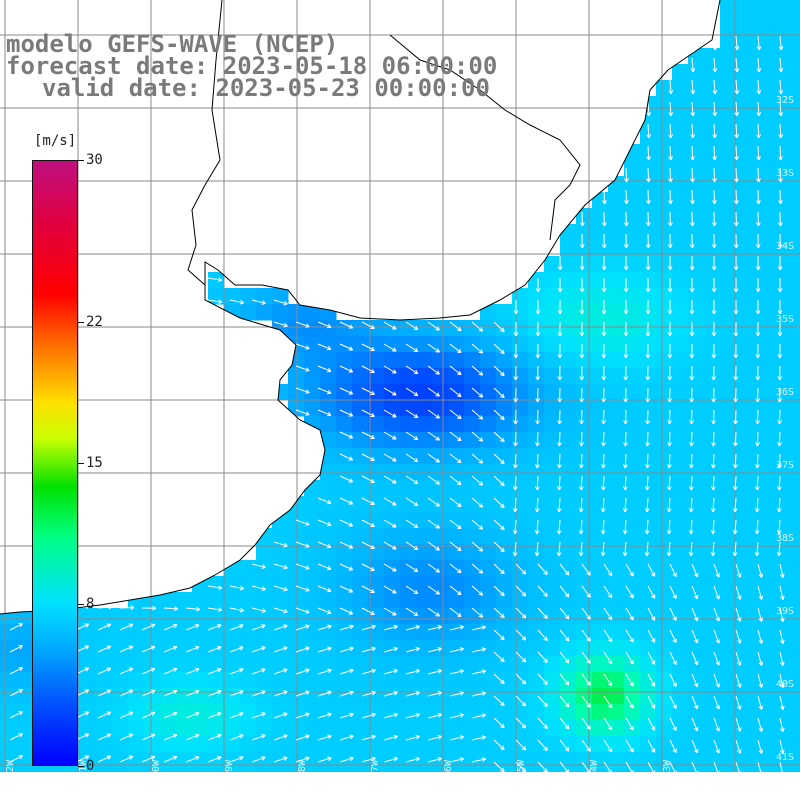 The width and height of the screenshot is (800, 800). Describe the element at coordinates (94, 160) in the screenshot. I see `colorbar-tick-label: 30` at that location.